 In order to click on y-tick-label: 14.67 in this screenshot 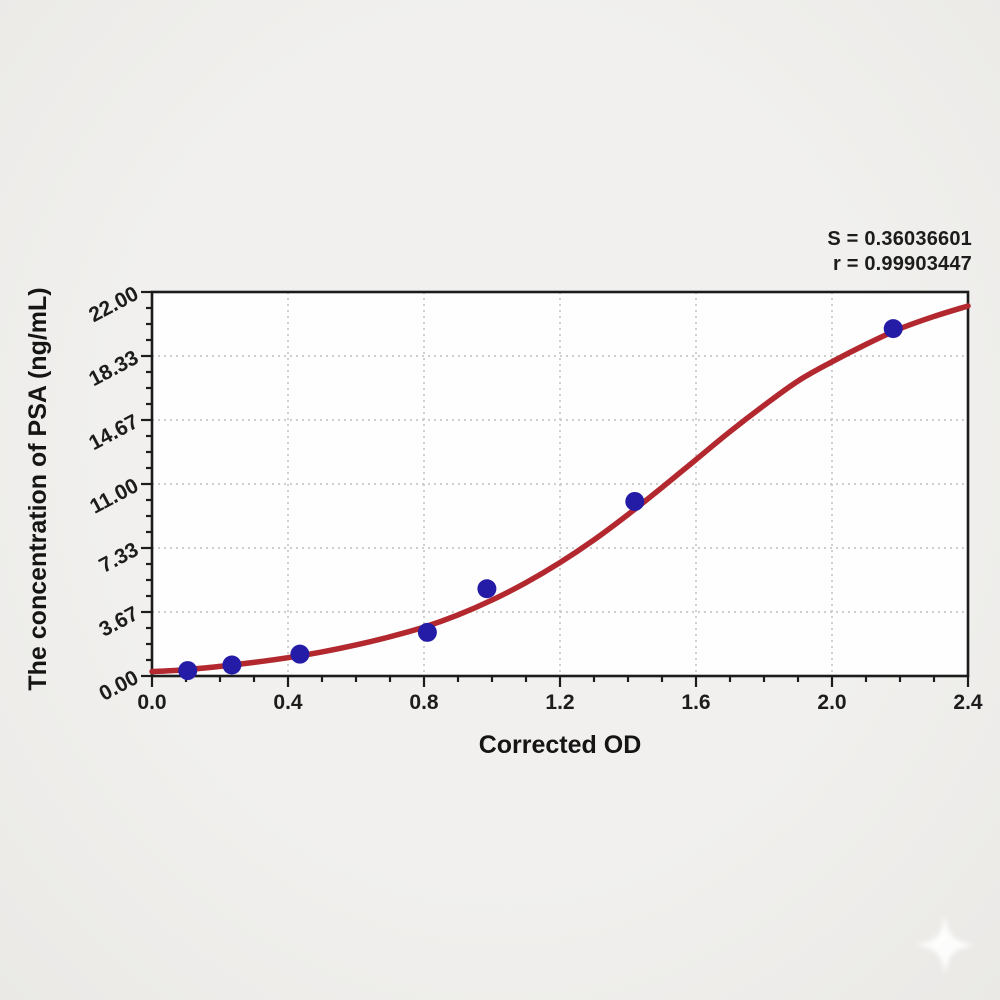, I will do `click(113, 432)`.